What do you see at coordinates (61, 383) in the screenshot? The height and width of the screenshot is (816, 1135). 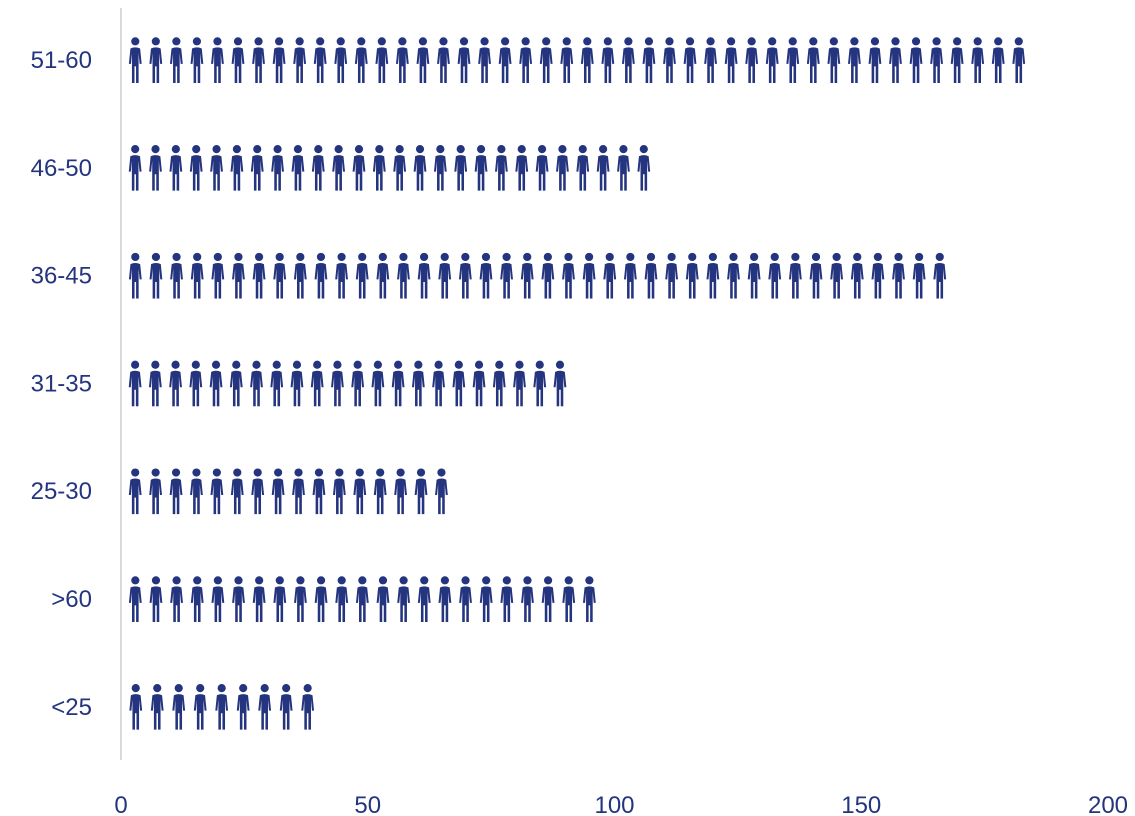 I see `y-tick-label: 31-35` at bounding box center [61, 383].